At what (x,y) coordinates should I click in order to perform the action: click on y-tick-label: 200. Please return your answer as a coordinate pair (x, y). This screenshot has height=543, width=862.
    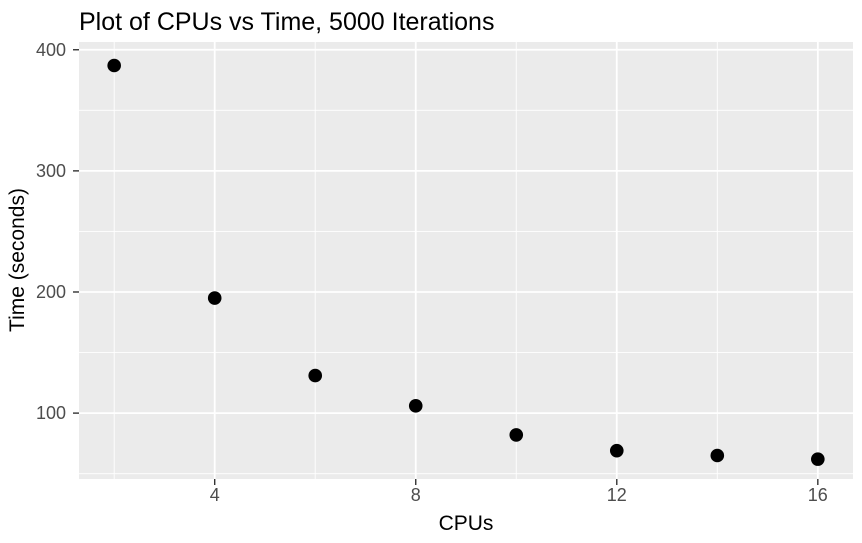
    Looking at the image, I should click on (51, 292).